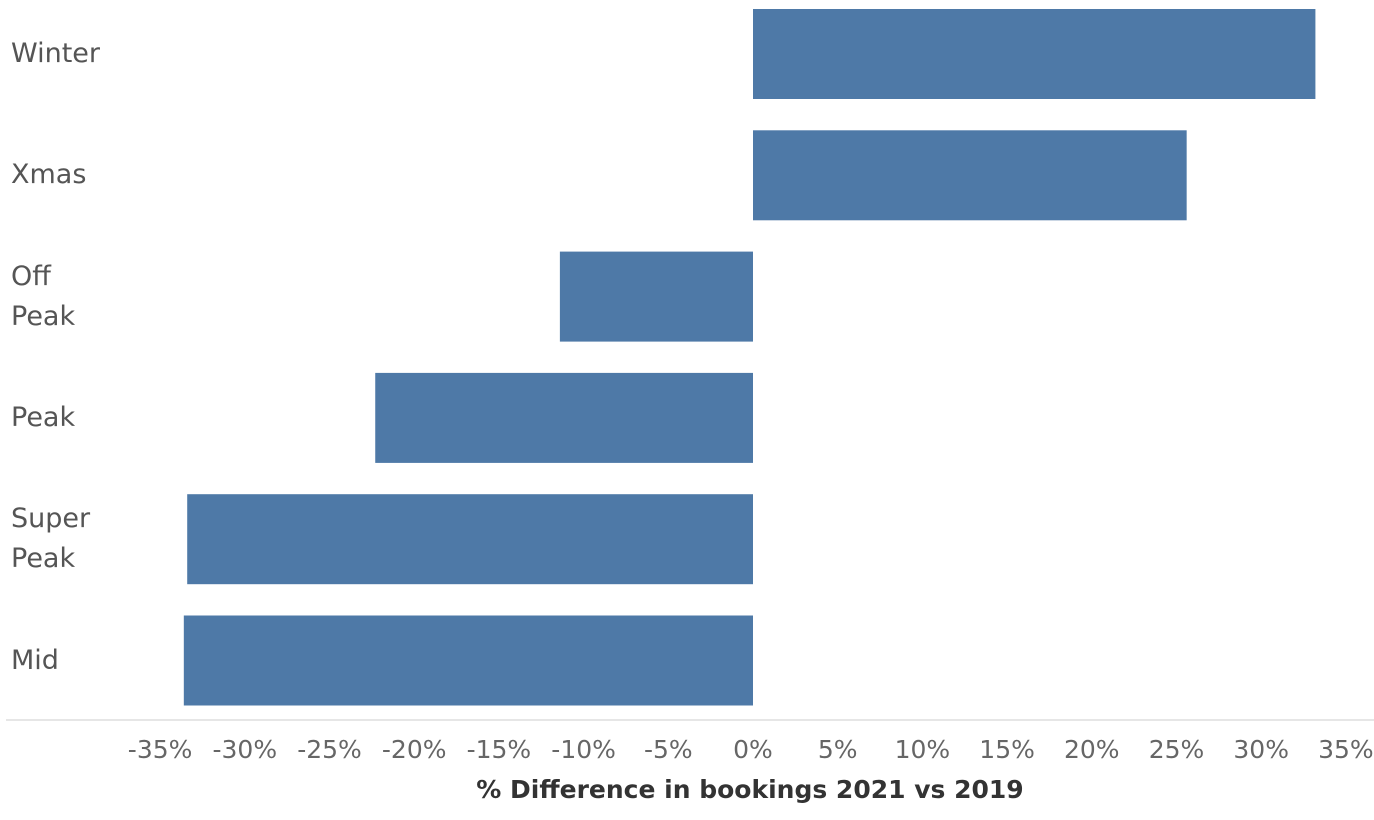  Describe the element at coordinates (49, 175) in the screenshot. I see `category-label-xmas: Xmas` at that location.